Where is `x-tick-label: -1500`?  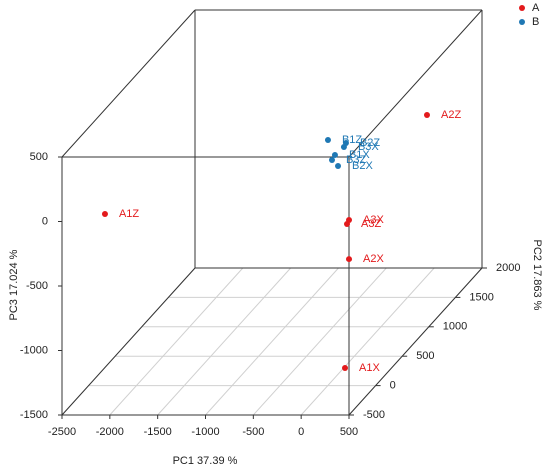
x-tick-label: -1500 is located at coordinates (158, 432).